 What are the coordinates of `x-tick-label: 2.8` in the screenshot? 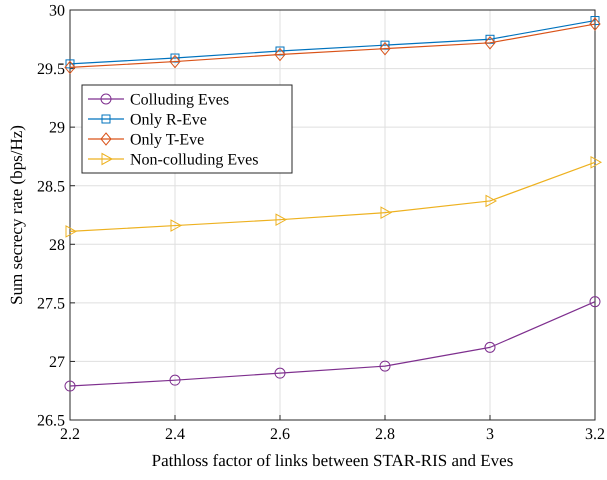 It's located at (385, 434).